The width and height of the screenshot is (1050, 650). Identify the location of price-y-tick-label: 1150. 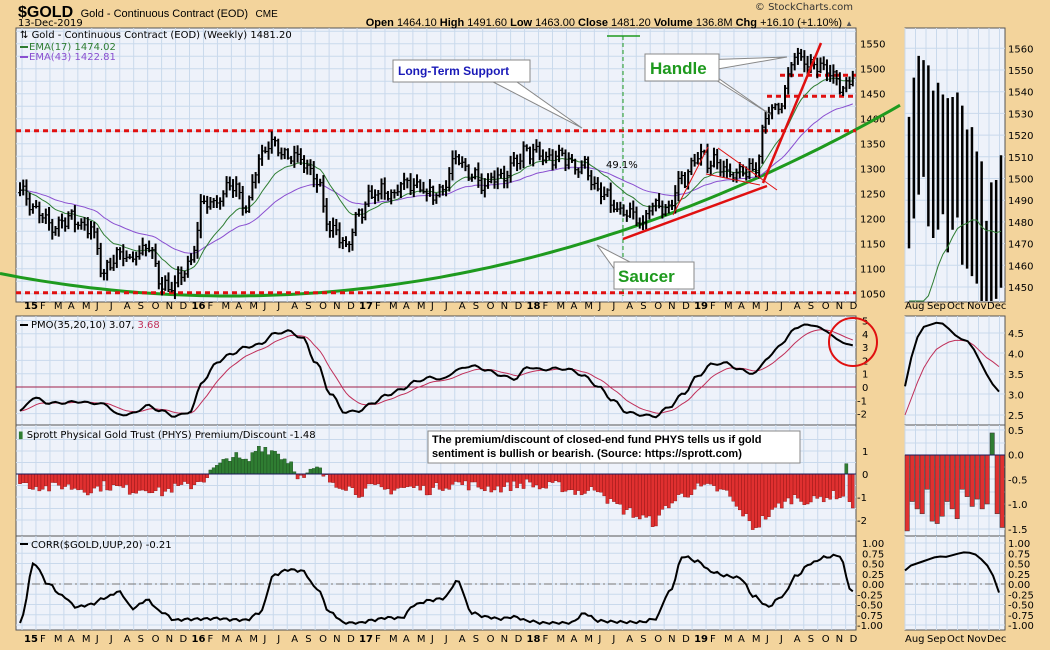
(872, 245).